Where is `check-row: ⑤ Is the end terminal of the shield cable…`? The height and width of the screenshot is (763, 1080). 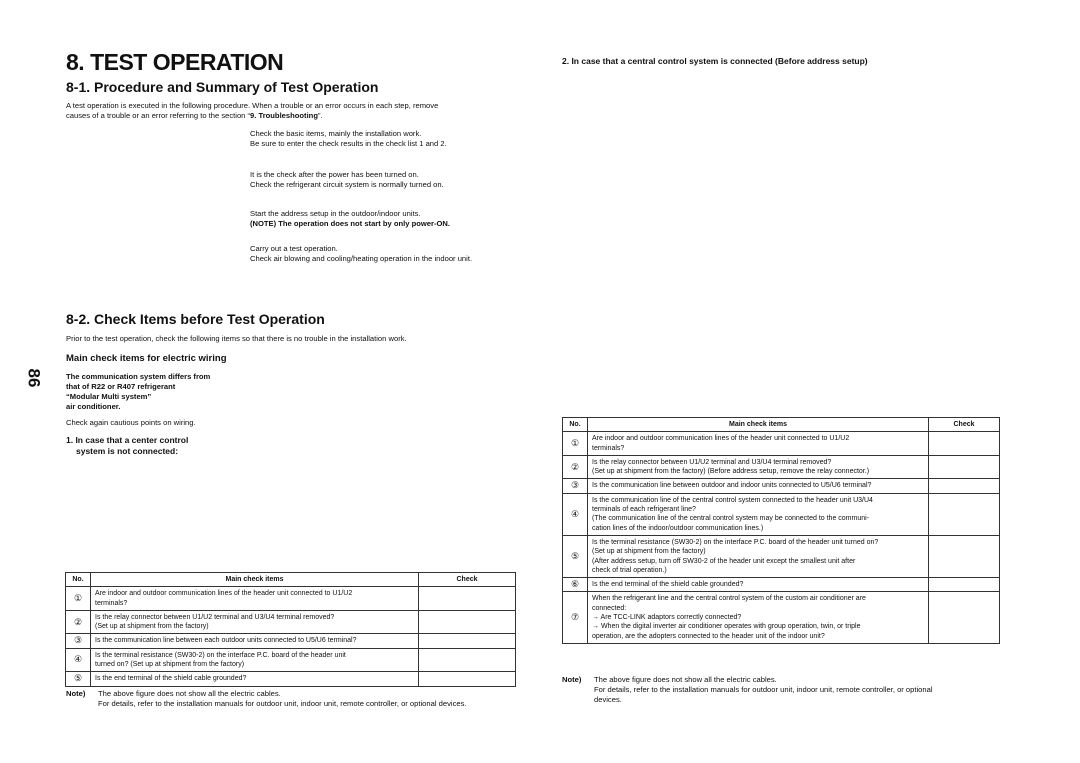 check-row: ⑤ Is the end terminal of the shield cable… is located at coordinates (290, 679).